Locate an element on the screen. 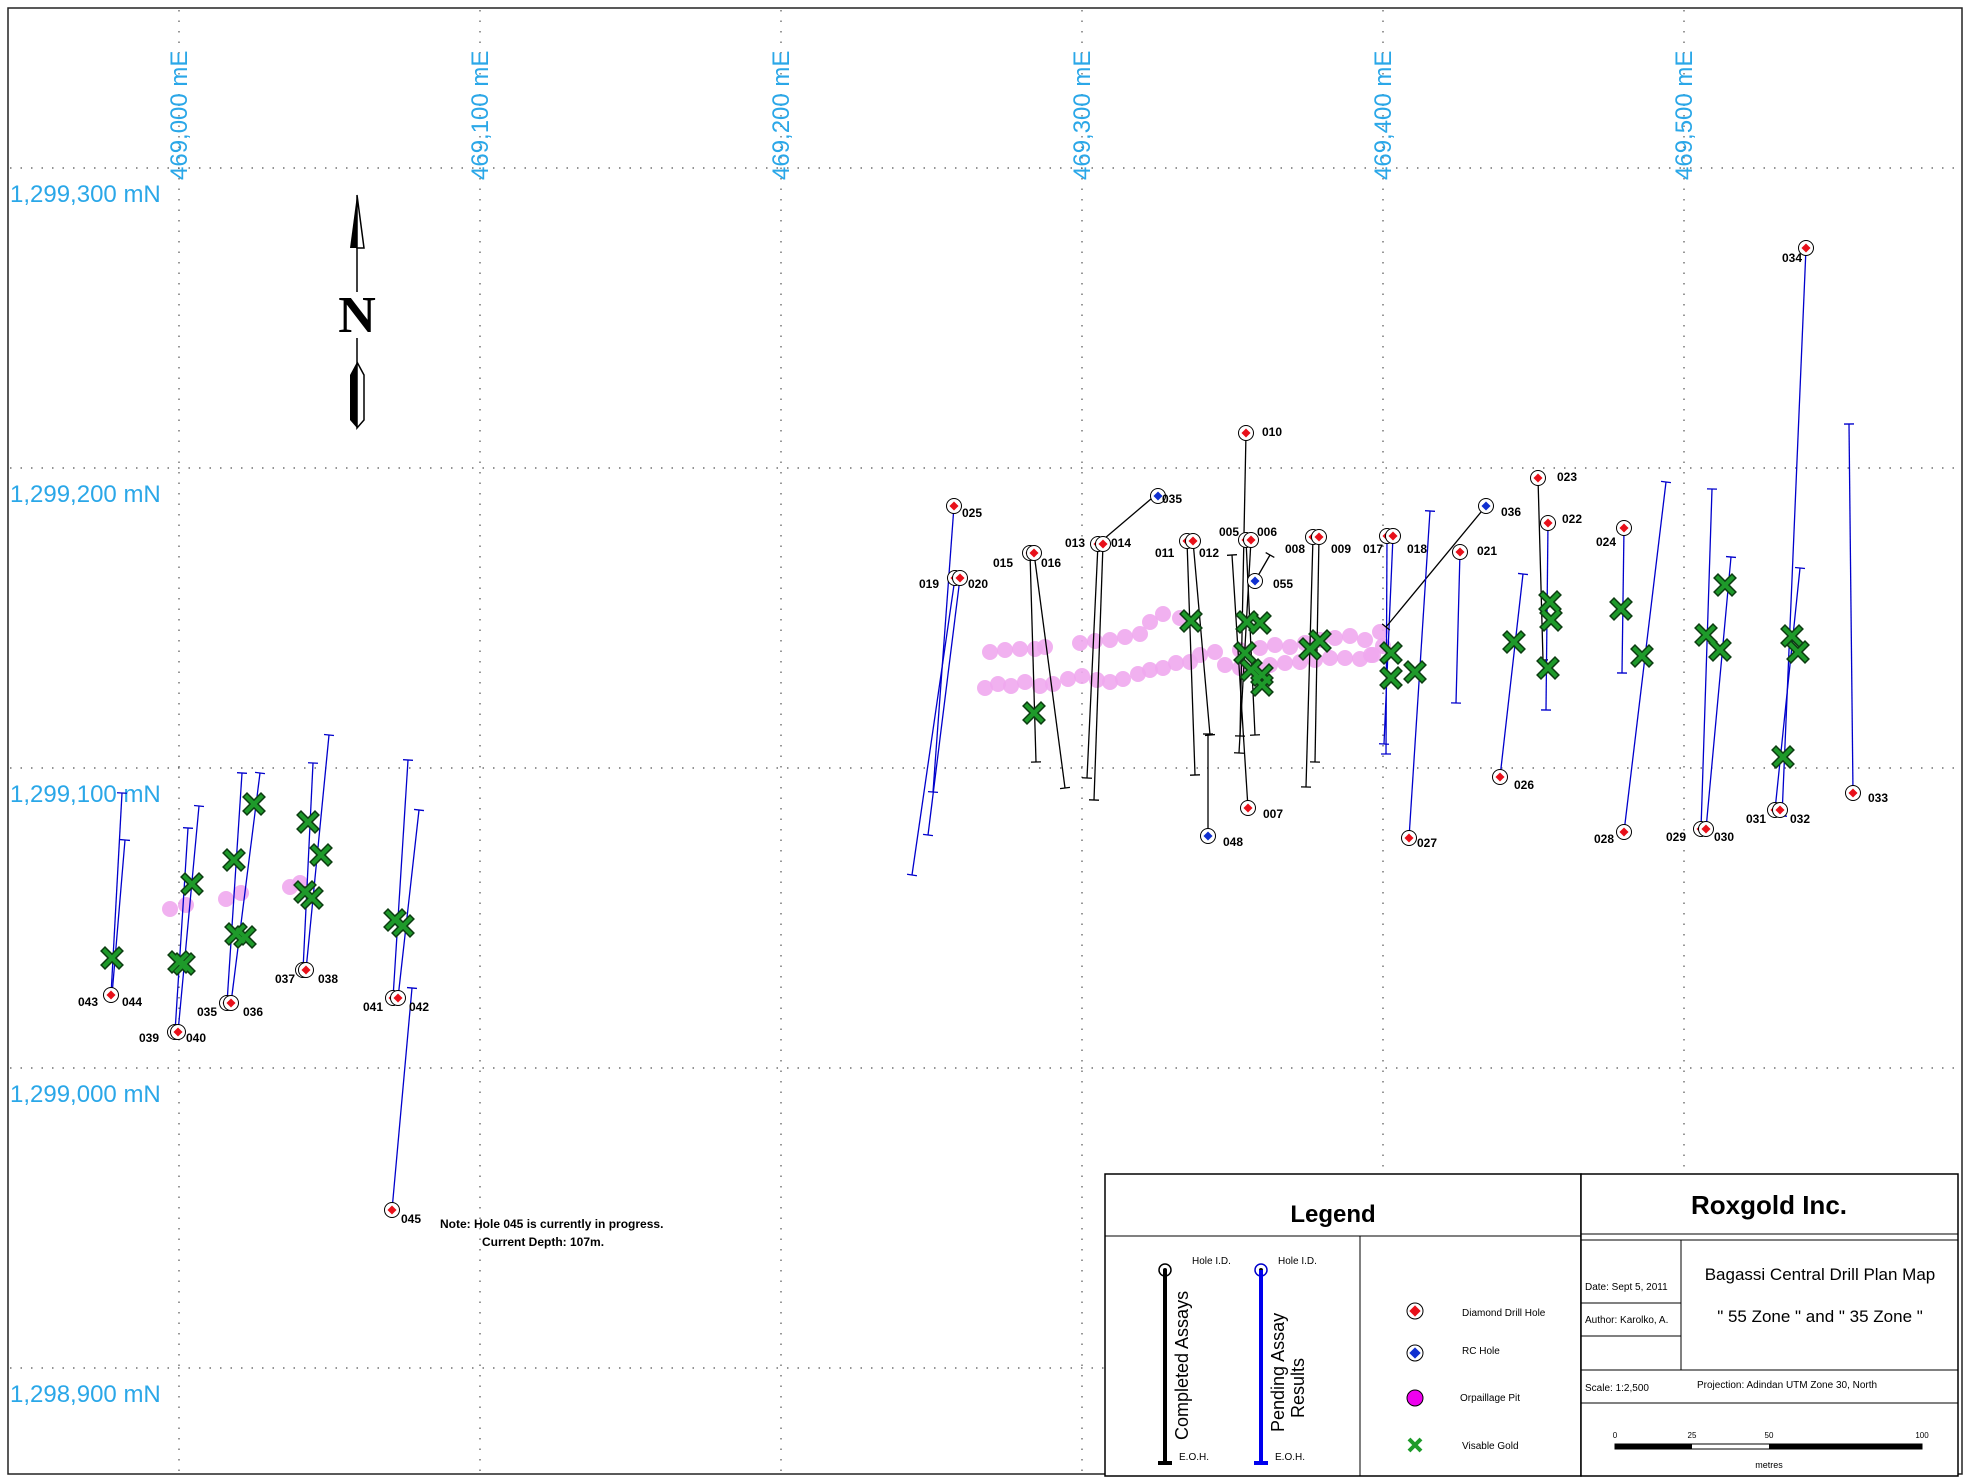  hole-label-043: 043 is located at coordinates (88, 1002).